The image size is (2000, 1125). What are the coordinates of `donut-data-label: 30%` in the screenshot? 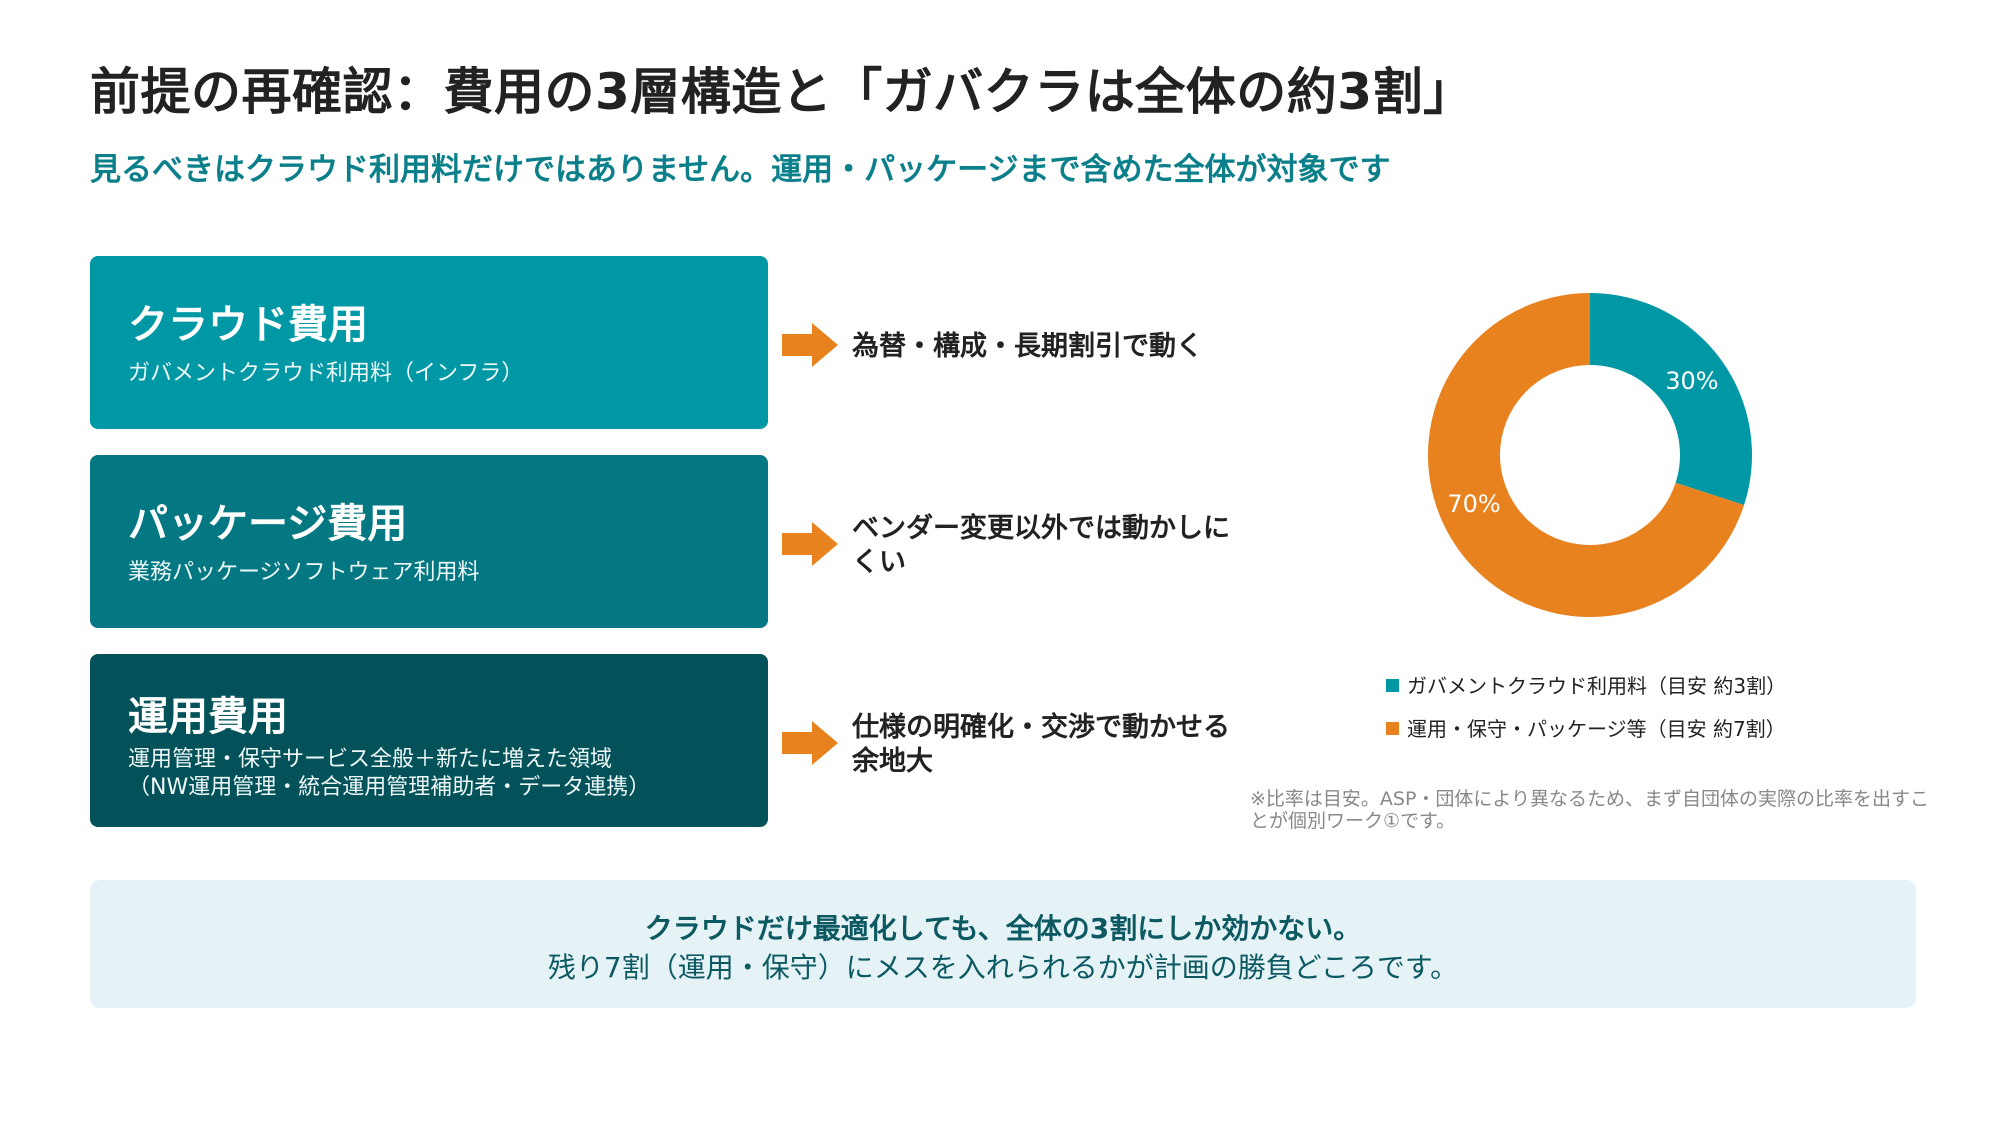 It's located at (1691, 381).